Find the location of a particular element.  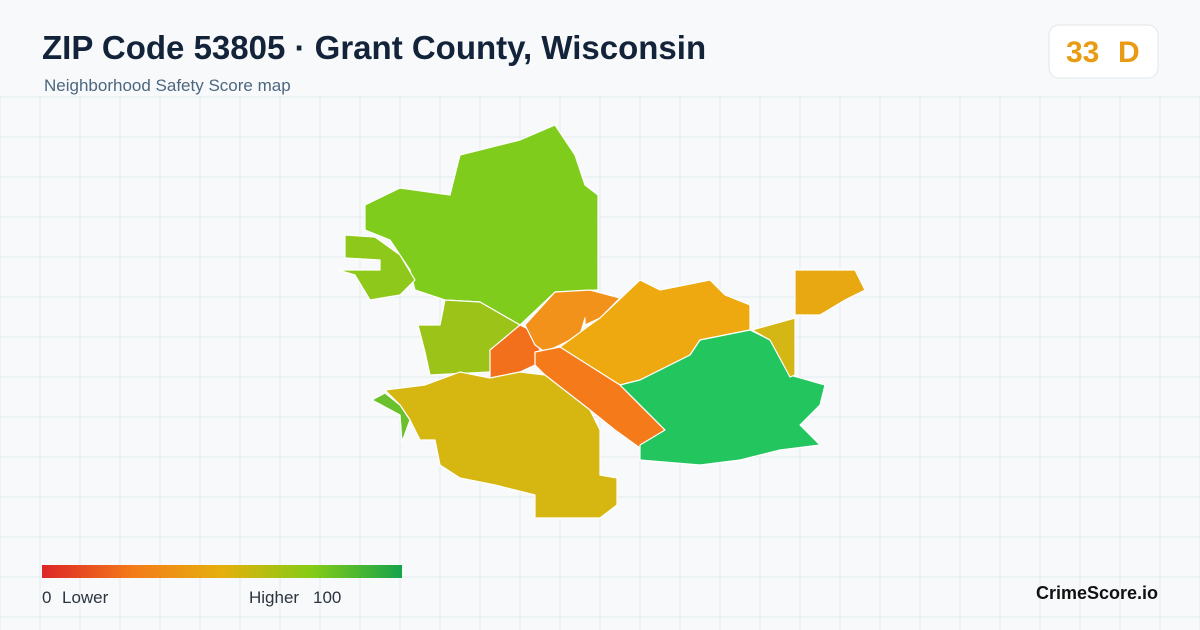

legend-max: 100 is located at coordinates (327, 597).